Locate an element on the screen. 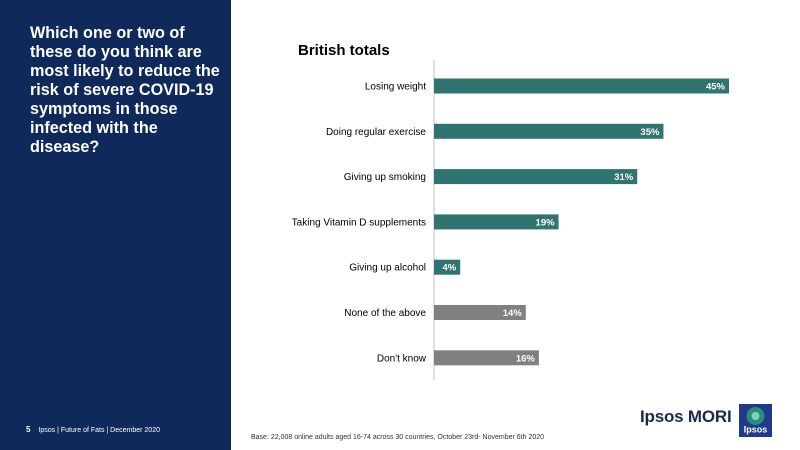 This screenshot has width=800, height=450. data-label: 45% is located at coordinates (716, 87).